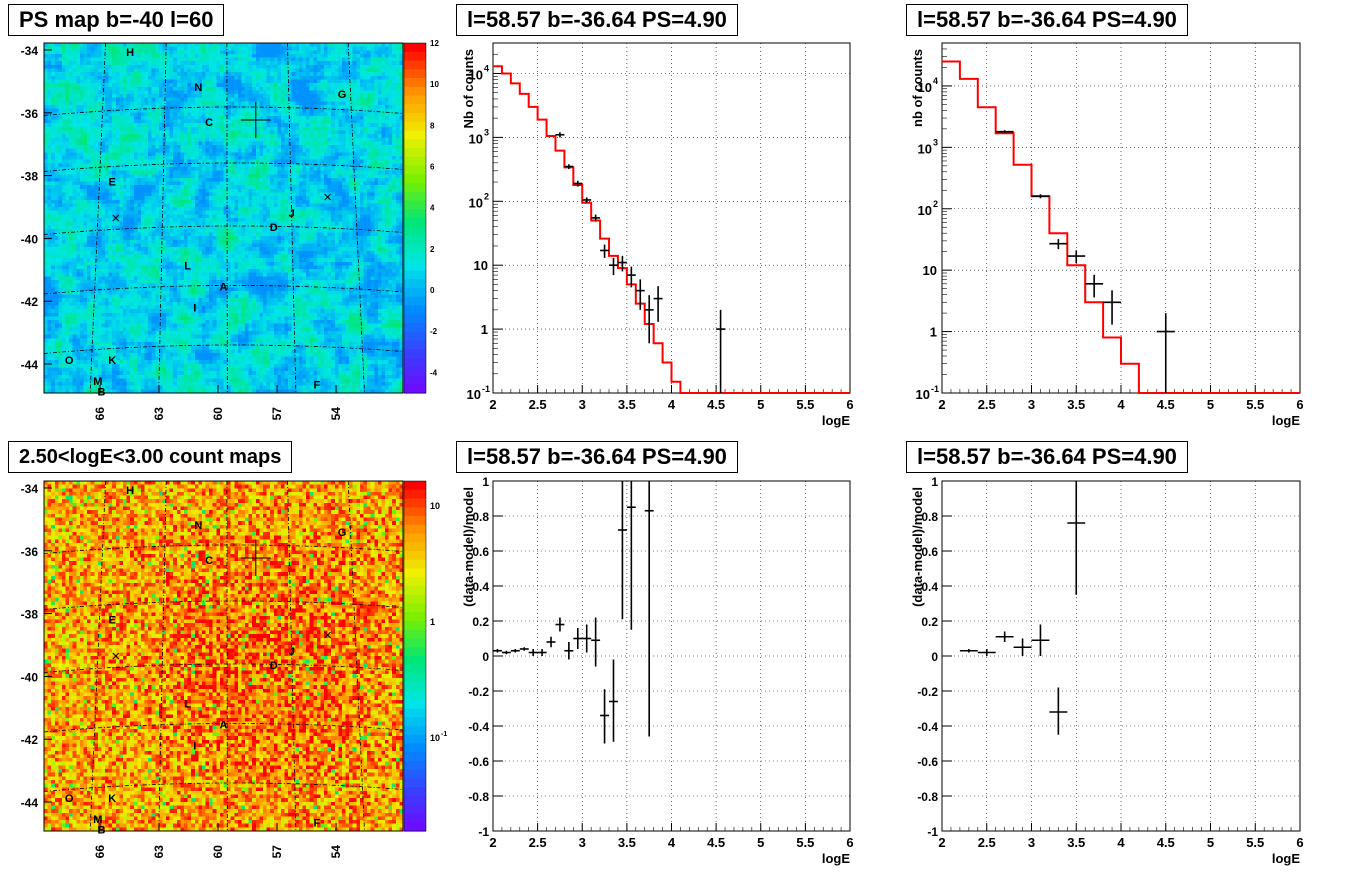 The height and width of the screenshot is (876, 1348). What do you see at coordinates (480, 517) in the screenshot?
I see `residual-left-y-tick-label: 0.8` at bounding box center [480, 517].